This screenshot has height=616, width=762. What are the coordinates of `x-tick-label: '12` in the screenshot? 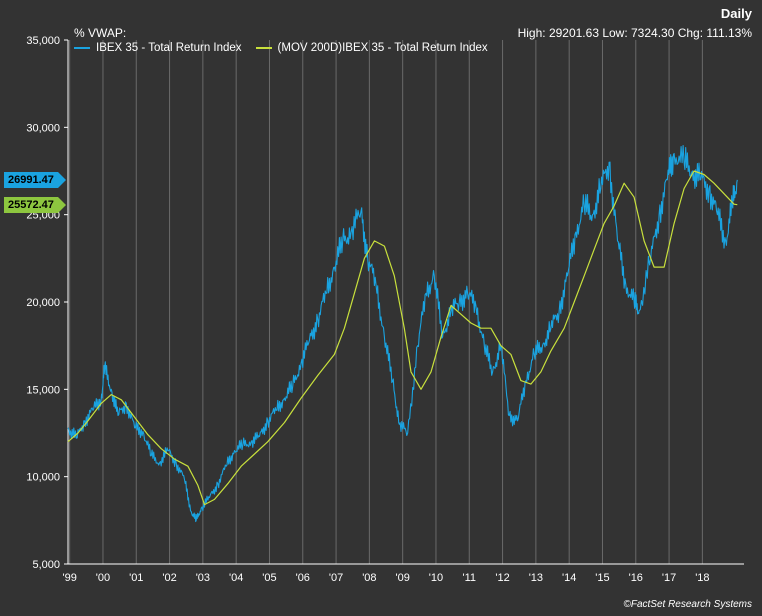 It's located at (502, 578).